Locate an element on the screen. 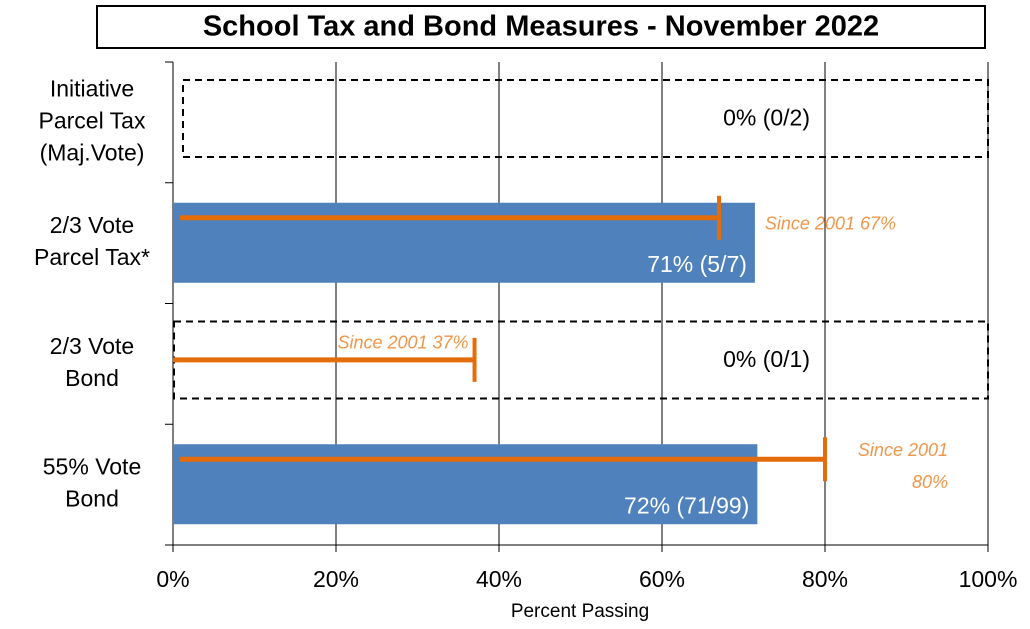 The width and height of the screenshot is (1030, 629). y-tick-label: Initiative is located at coordinates (92, 88).